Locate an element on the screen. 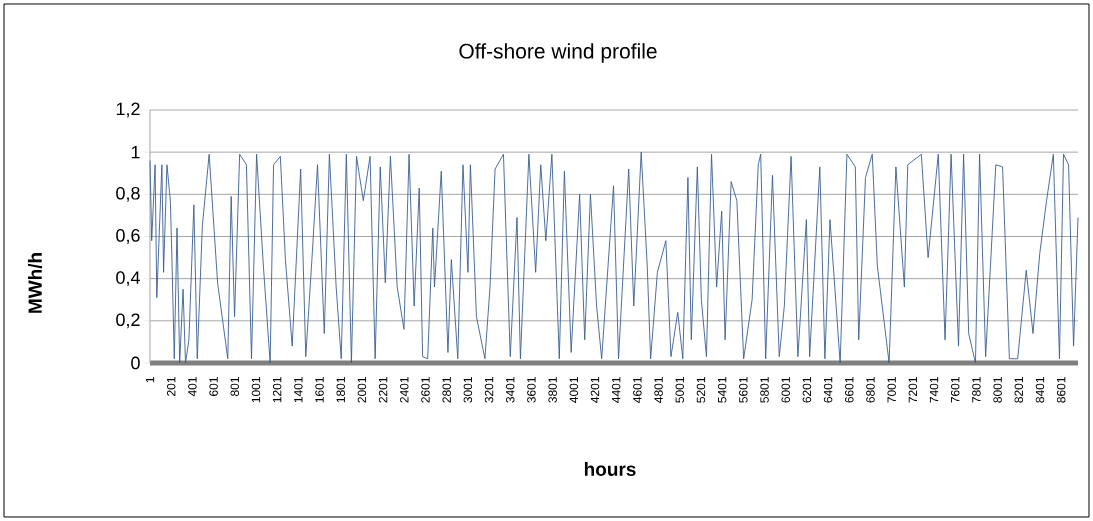  y-tick-label: 0,4 is located at coordinates (128, 279).